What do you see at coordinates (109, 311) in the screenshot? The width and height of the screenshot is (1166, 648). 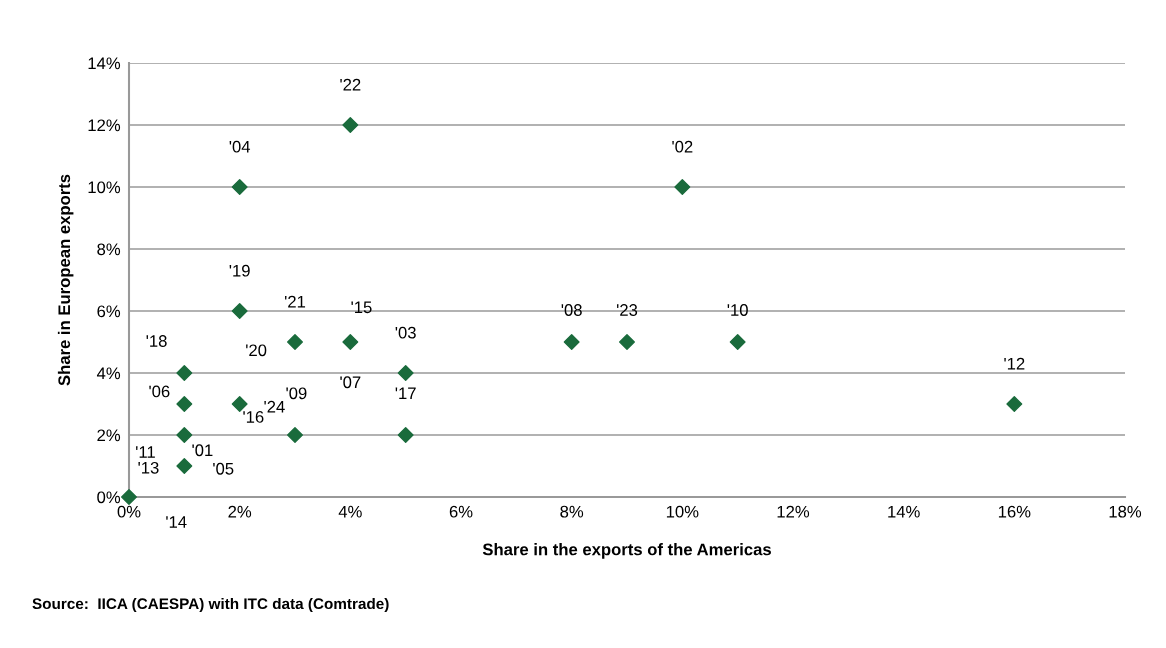 I see `y-tick-label: 6%` at bounding box center [109, 311].